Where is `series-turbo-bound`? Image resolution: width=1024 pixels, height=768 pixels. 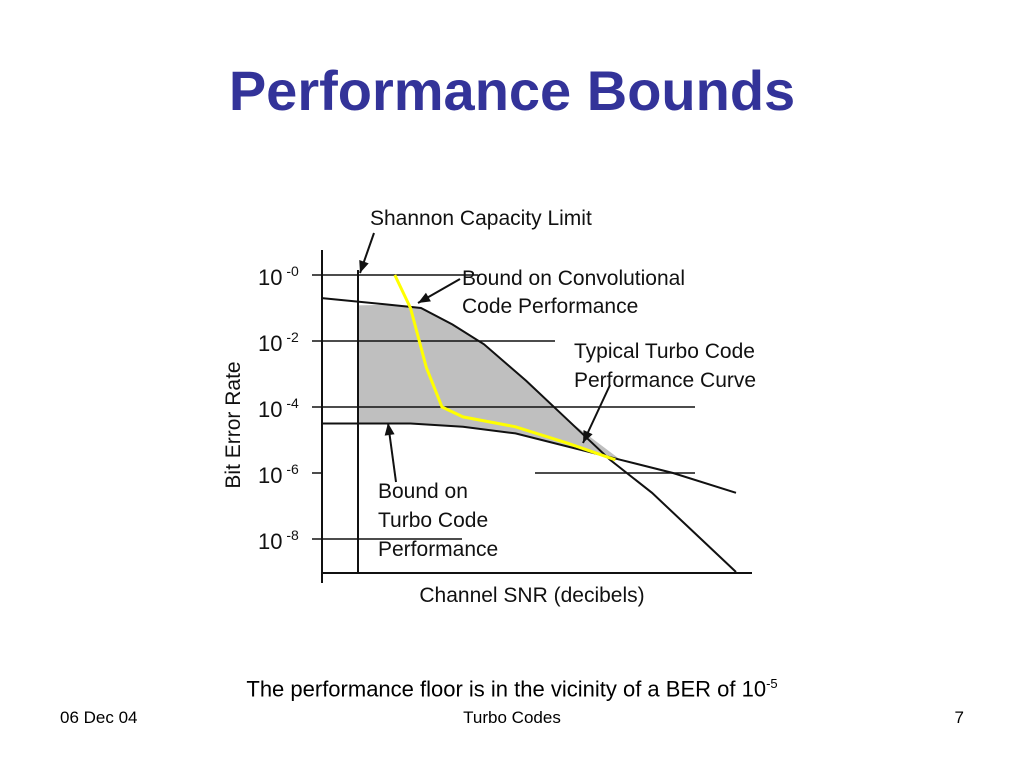 series-turbo-bound is located at coordinates (529, 458).